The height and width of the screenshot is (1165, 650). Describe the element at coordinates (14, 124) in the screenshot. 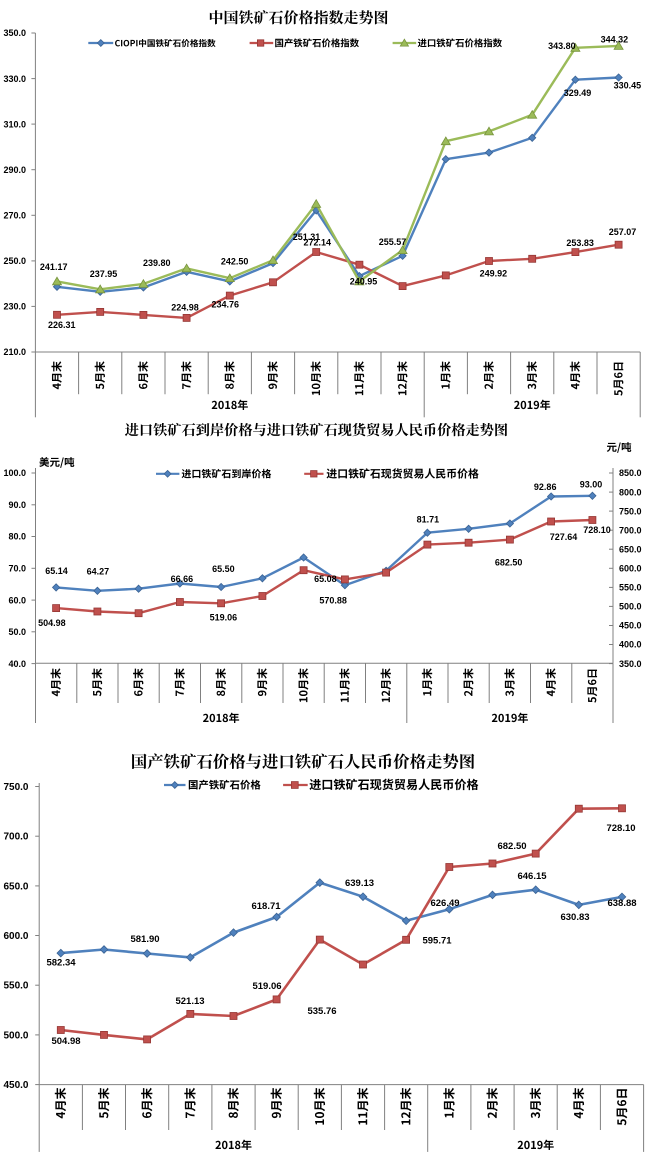

I see `svg-text: 310.0` at that location.